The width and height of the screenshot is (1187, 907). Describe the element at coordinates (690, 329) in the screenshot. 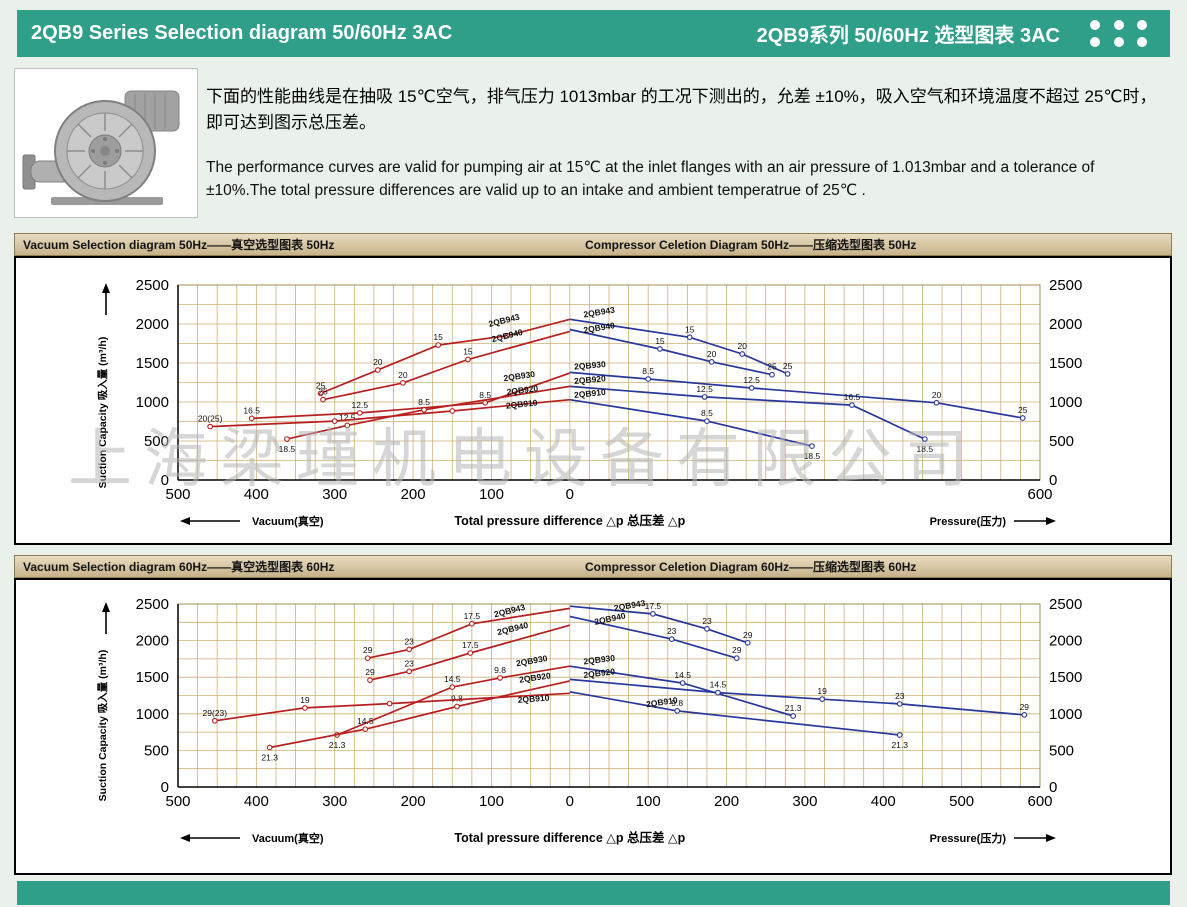

I see `svg-text: 15` at that location.